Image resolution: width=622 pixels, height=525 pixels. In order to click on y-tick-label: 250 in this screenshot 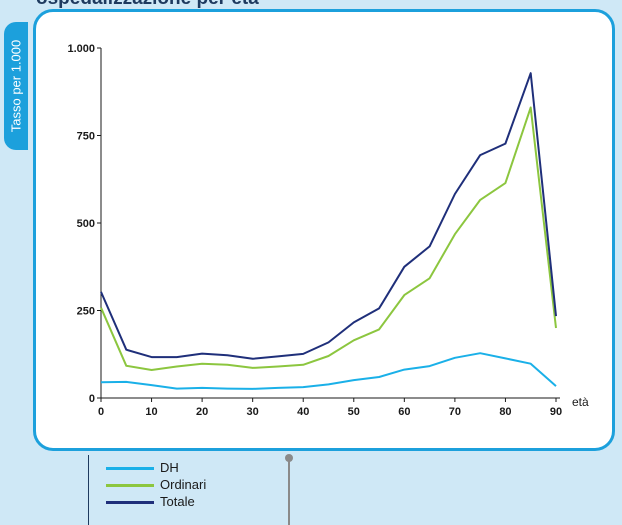, I will do `click(86, 312)`.